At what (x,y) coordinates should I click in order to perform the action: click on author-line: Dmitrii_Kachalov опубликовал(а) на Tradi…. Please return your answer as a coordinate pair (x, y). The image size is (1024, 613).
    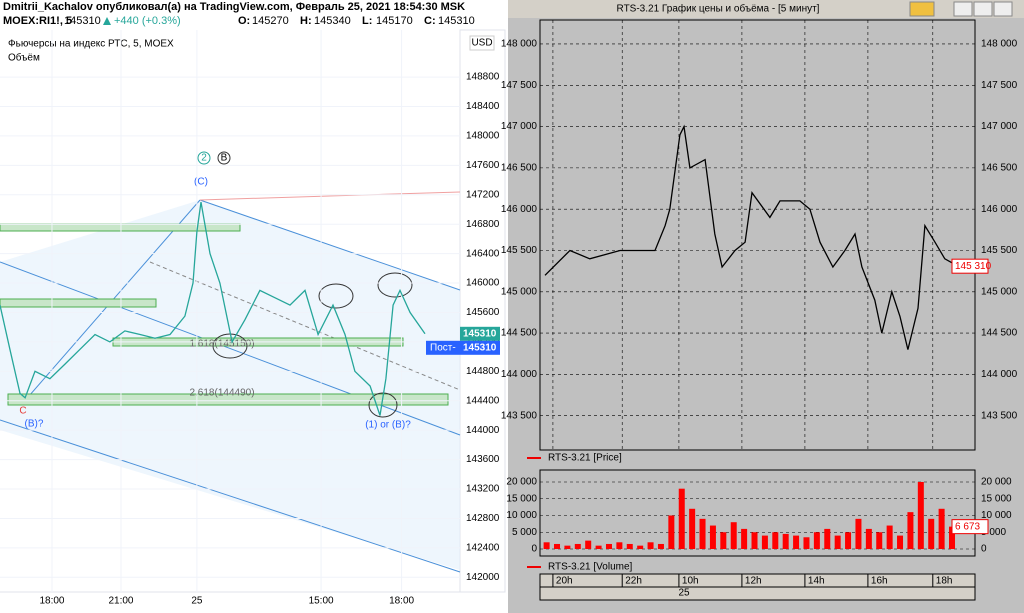
    Looking at the image, I should click on (234, 7).